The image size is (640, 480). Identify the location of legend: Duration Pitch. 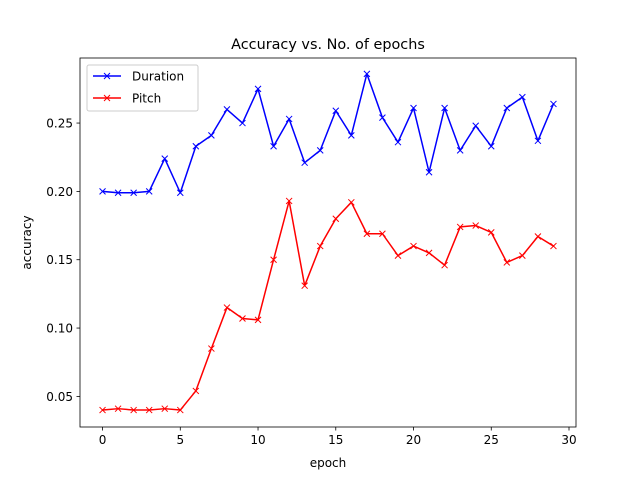
(142, 88).